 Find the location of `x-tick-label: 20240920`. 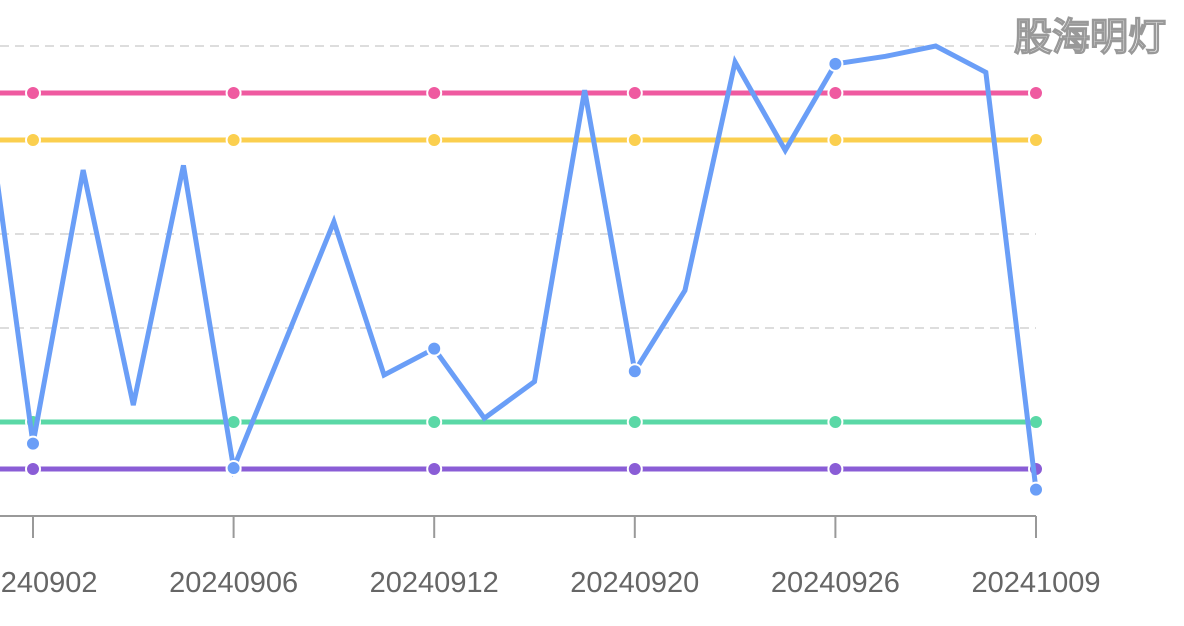

x-tick-label: 20240920 is located at coordinates (634, 583).